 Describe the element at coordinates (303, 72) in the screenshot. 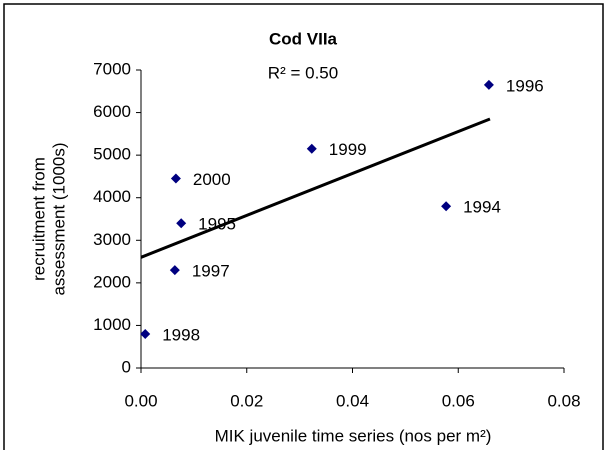

I see `annotation: R² = 0.50` at that location.